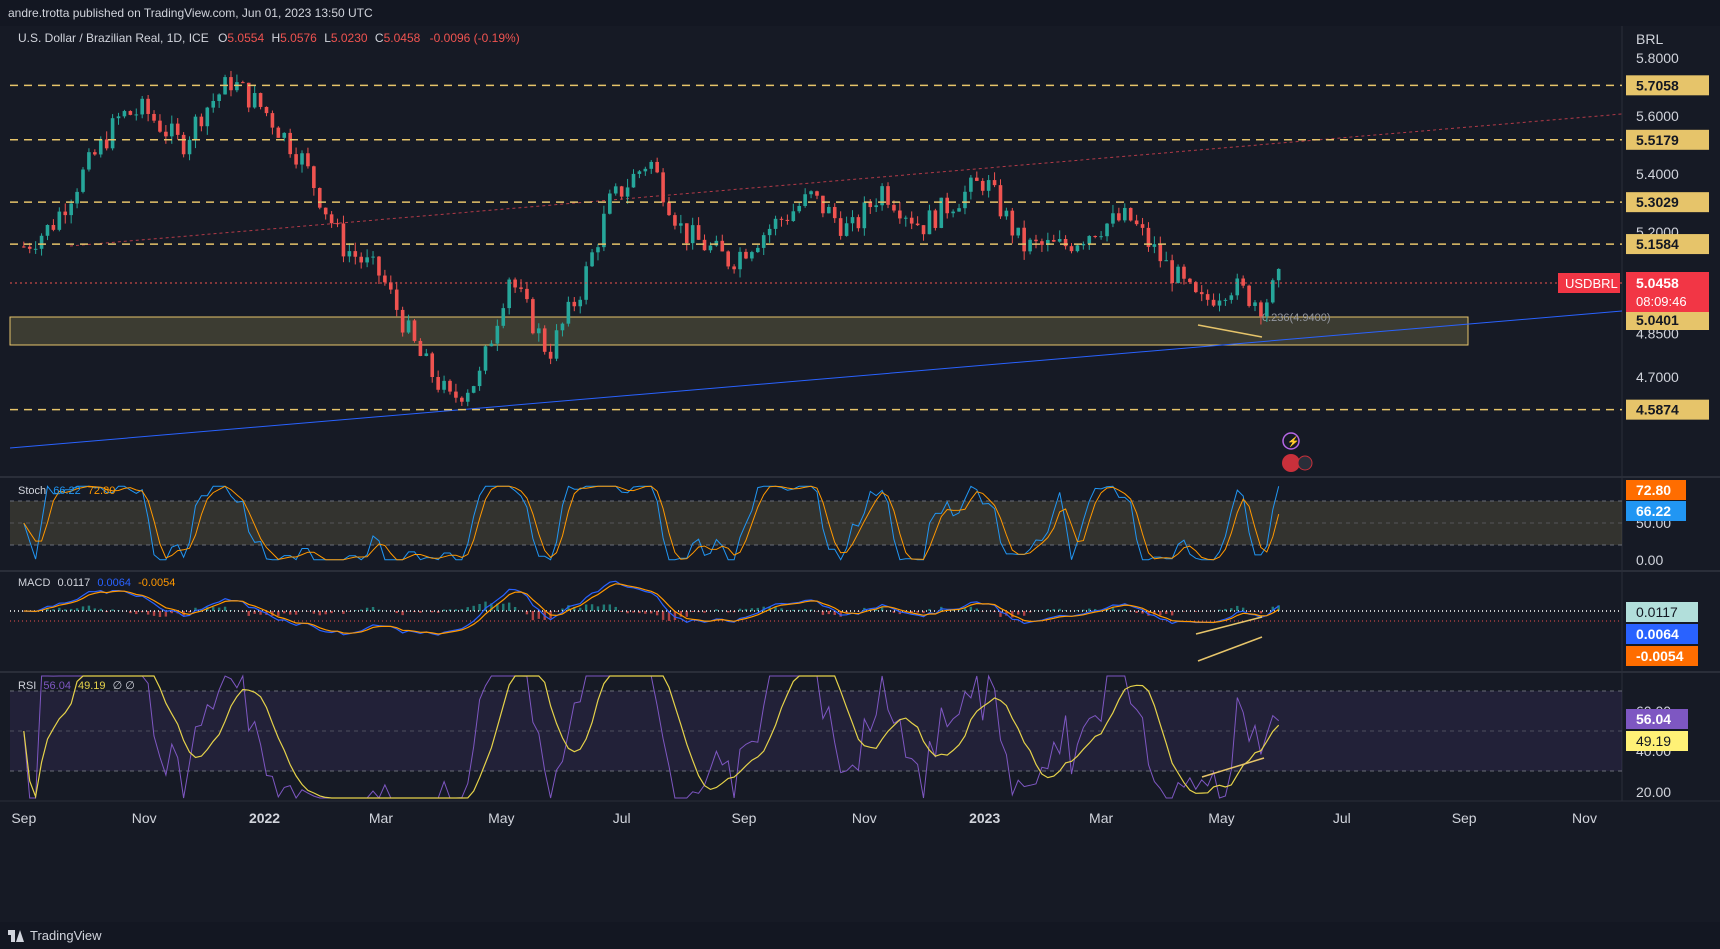 The height and width of the screenshot is (949, 1720). What do you see at coordinates (1230, 331) in the screenshot?
I see `price-divergence-line` at bounding box center [1230, 331].